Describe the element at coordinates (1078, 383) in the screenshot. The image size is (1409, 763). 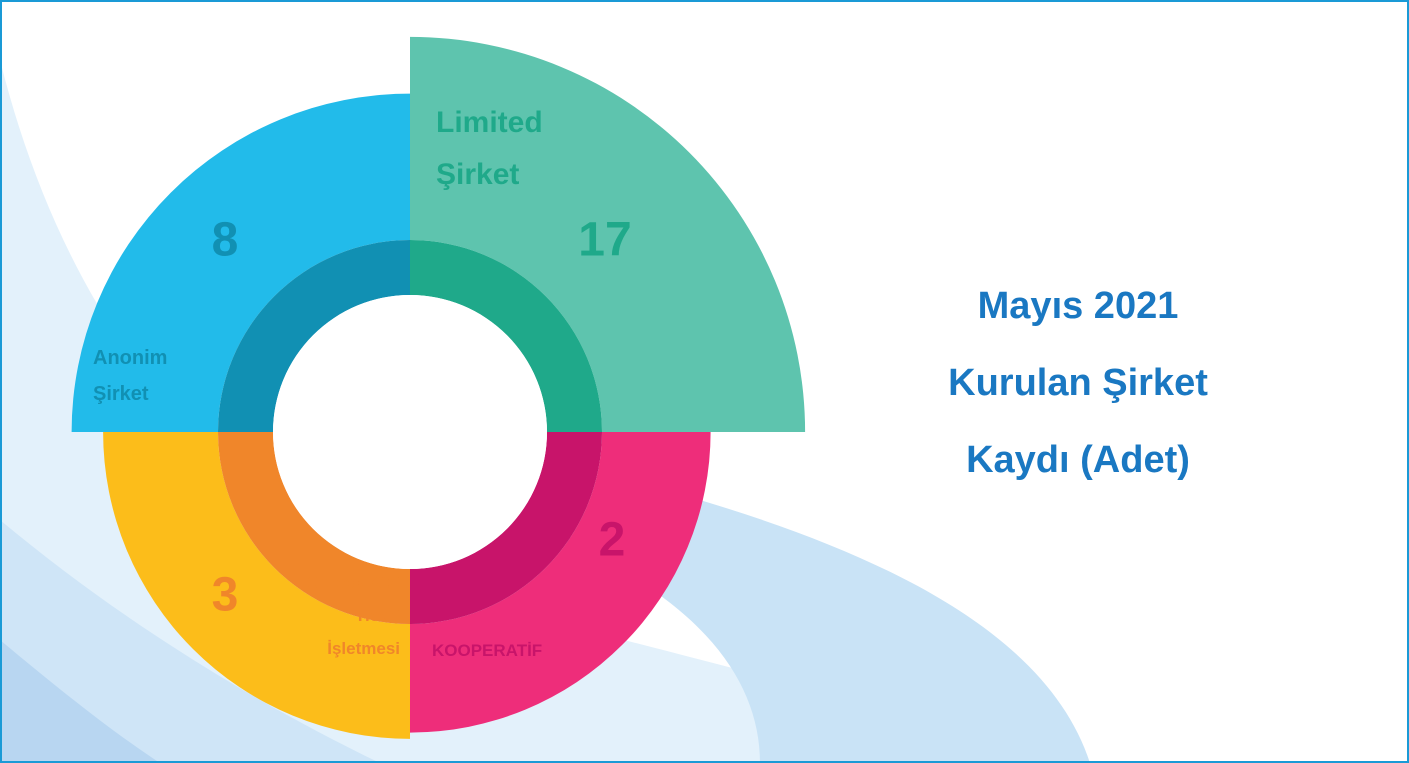
I see `chart-title: Mayıs 2021 Kurulan Şirket Kaydı (Adet)` at that location.